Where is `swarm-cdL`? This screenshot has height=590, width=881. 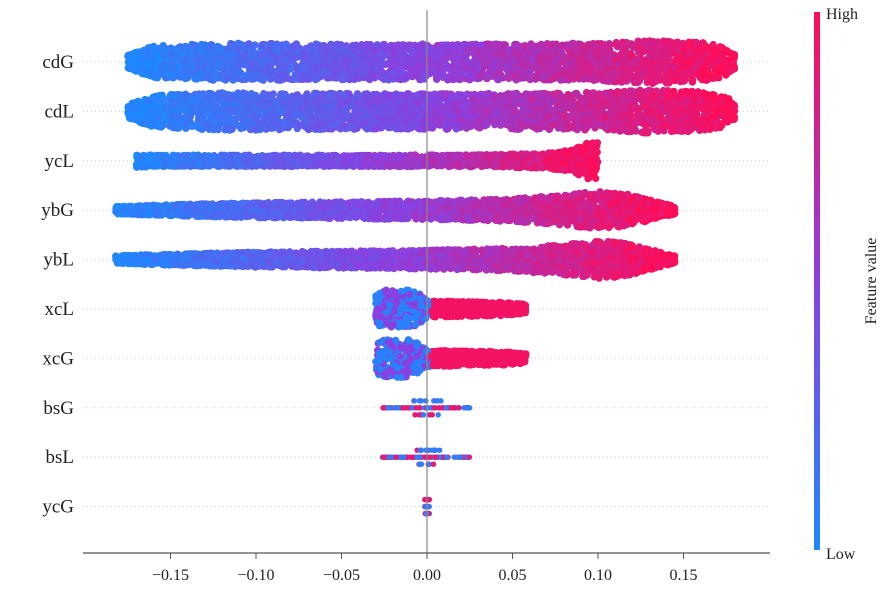
swarm-cdL is located at coordinates (431, 111).